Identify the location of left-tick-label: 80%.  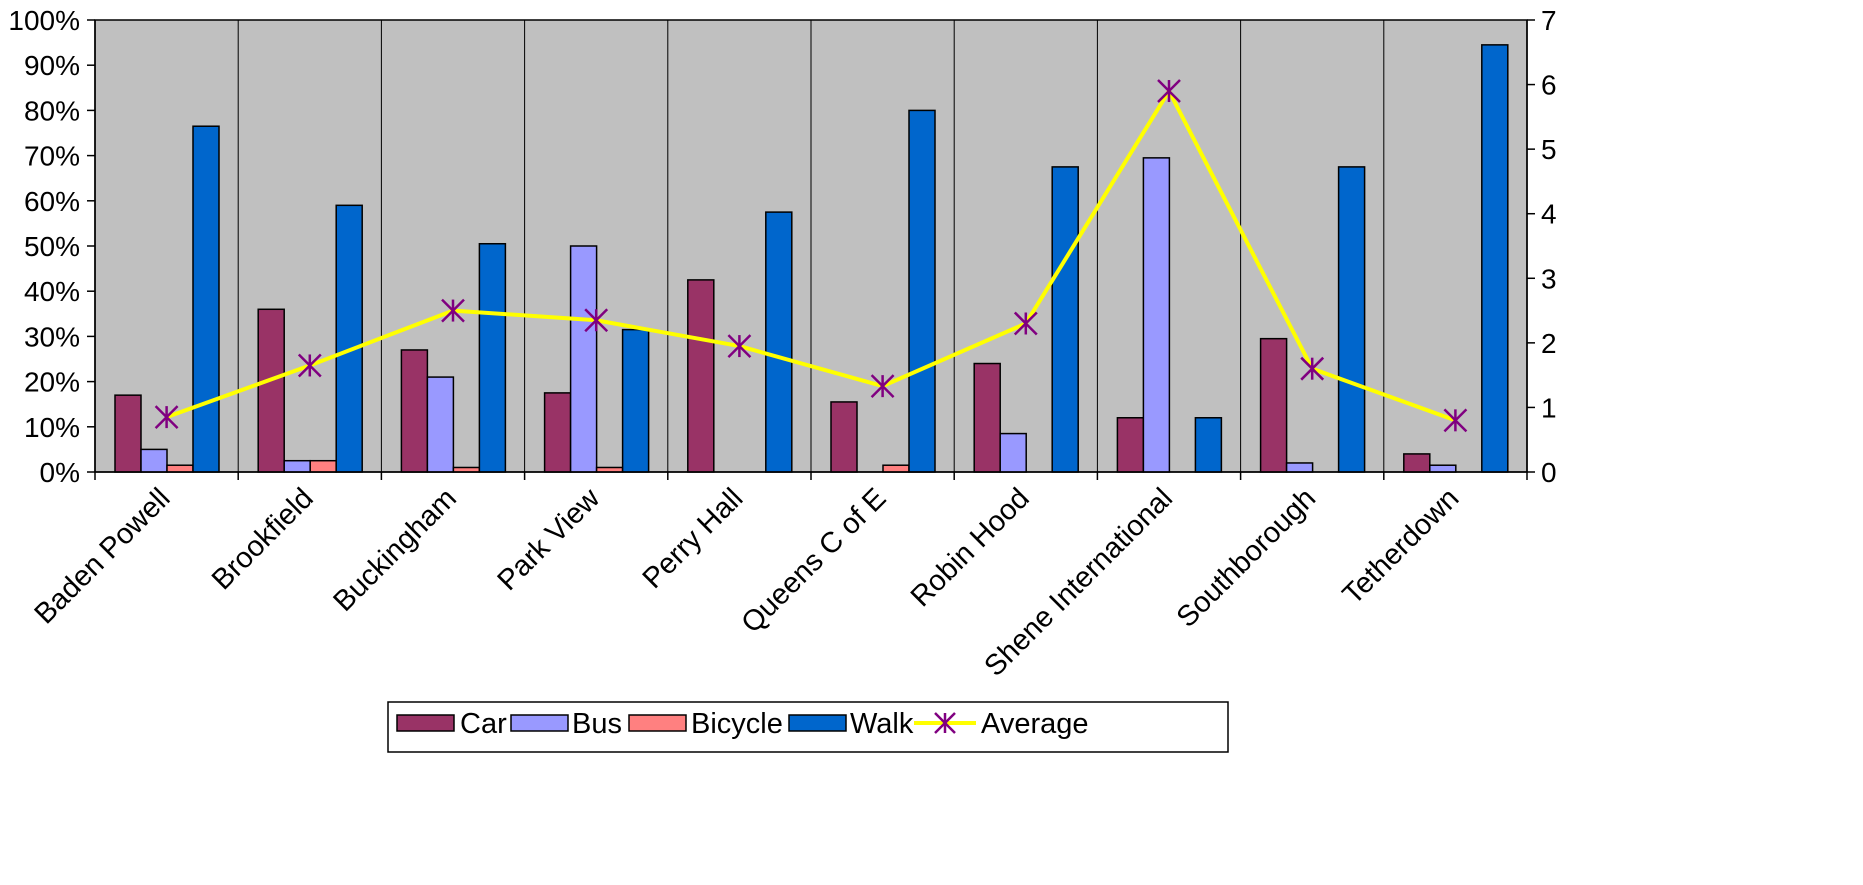
(52, 110).